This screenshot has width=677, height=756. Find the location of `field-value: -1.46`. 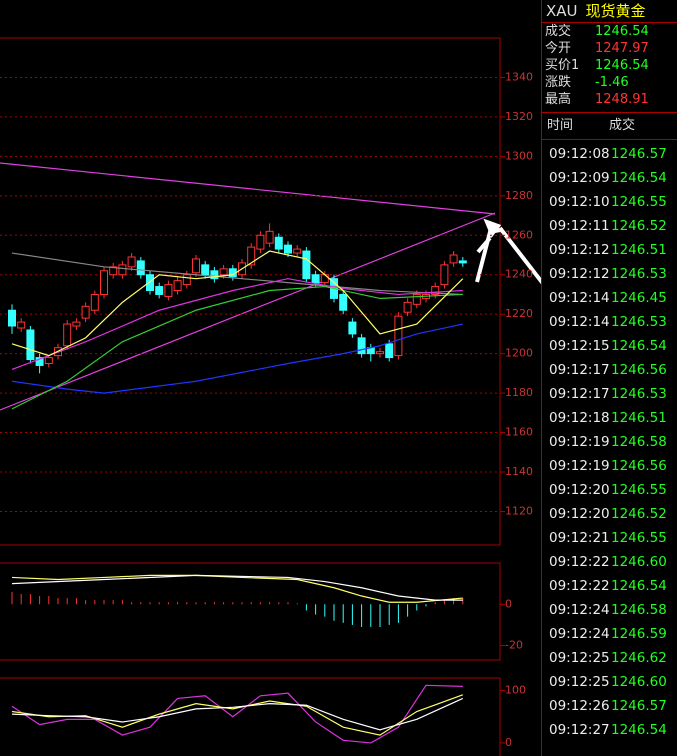

field-value: -1.46 is located at coordinates (612, 82).